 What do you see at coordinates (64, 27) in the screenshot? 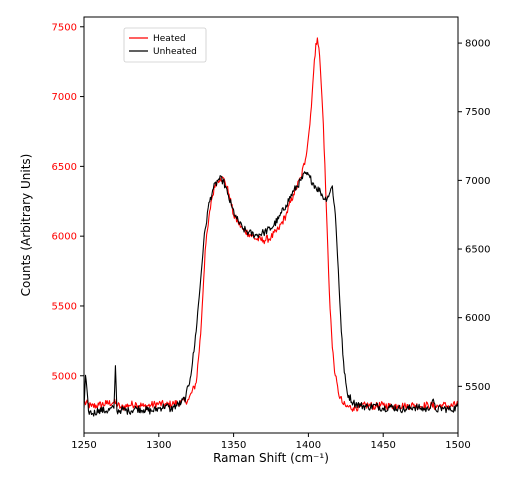
I see `y-left-tick-label: 7500` at bounding box center [64, 27].